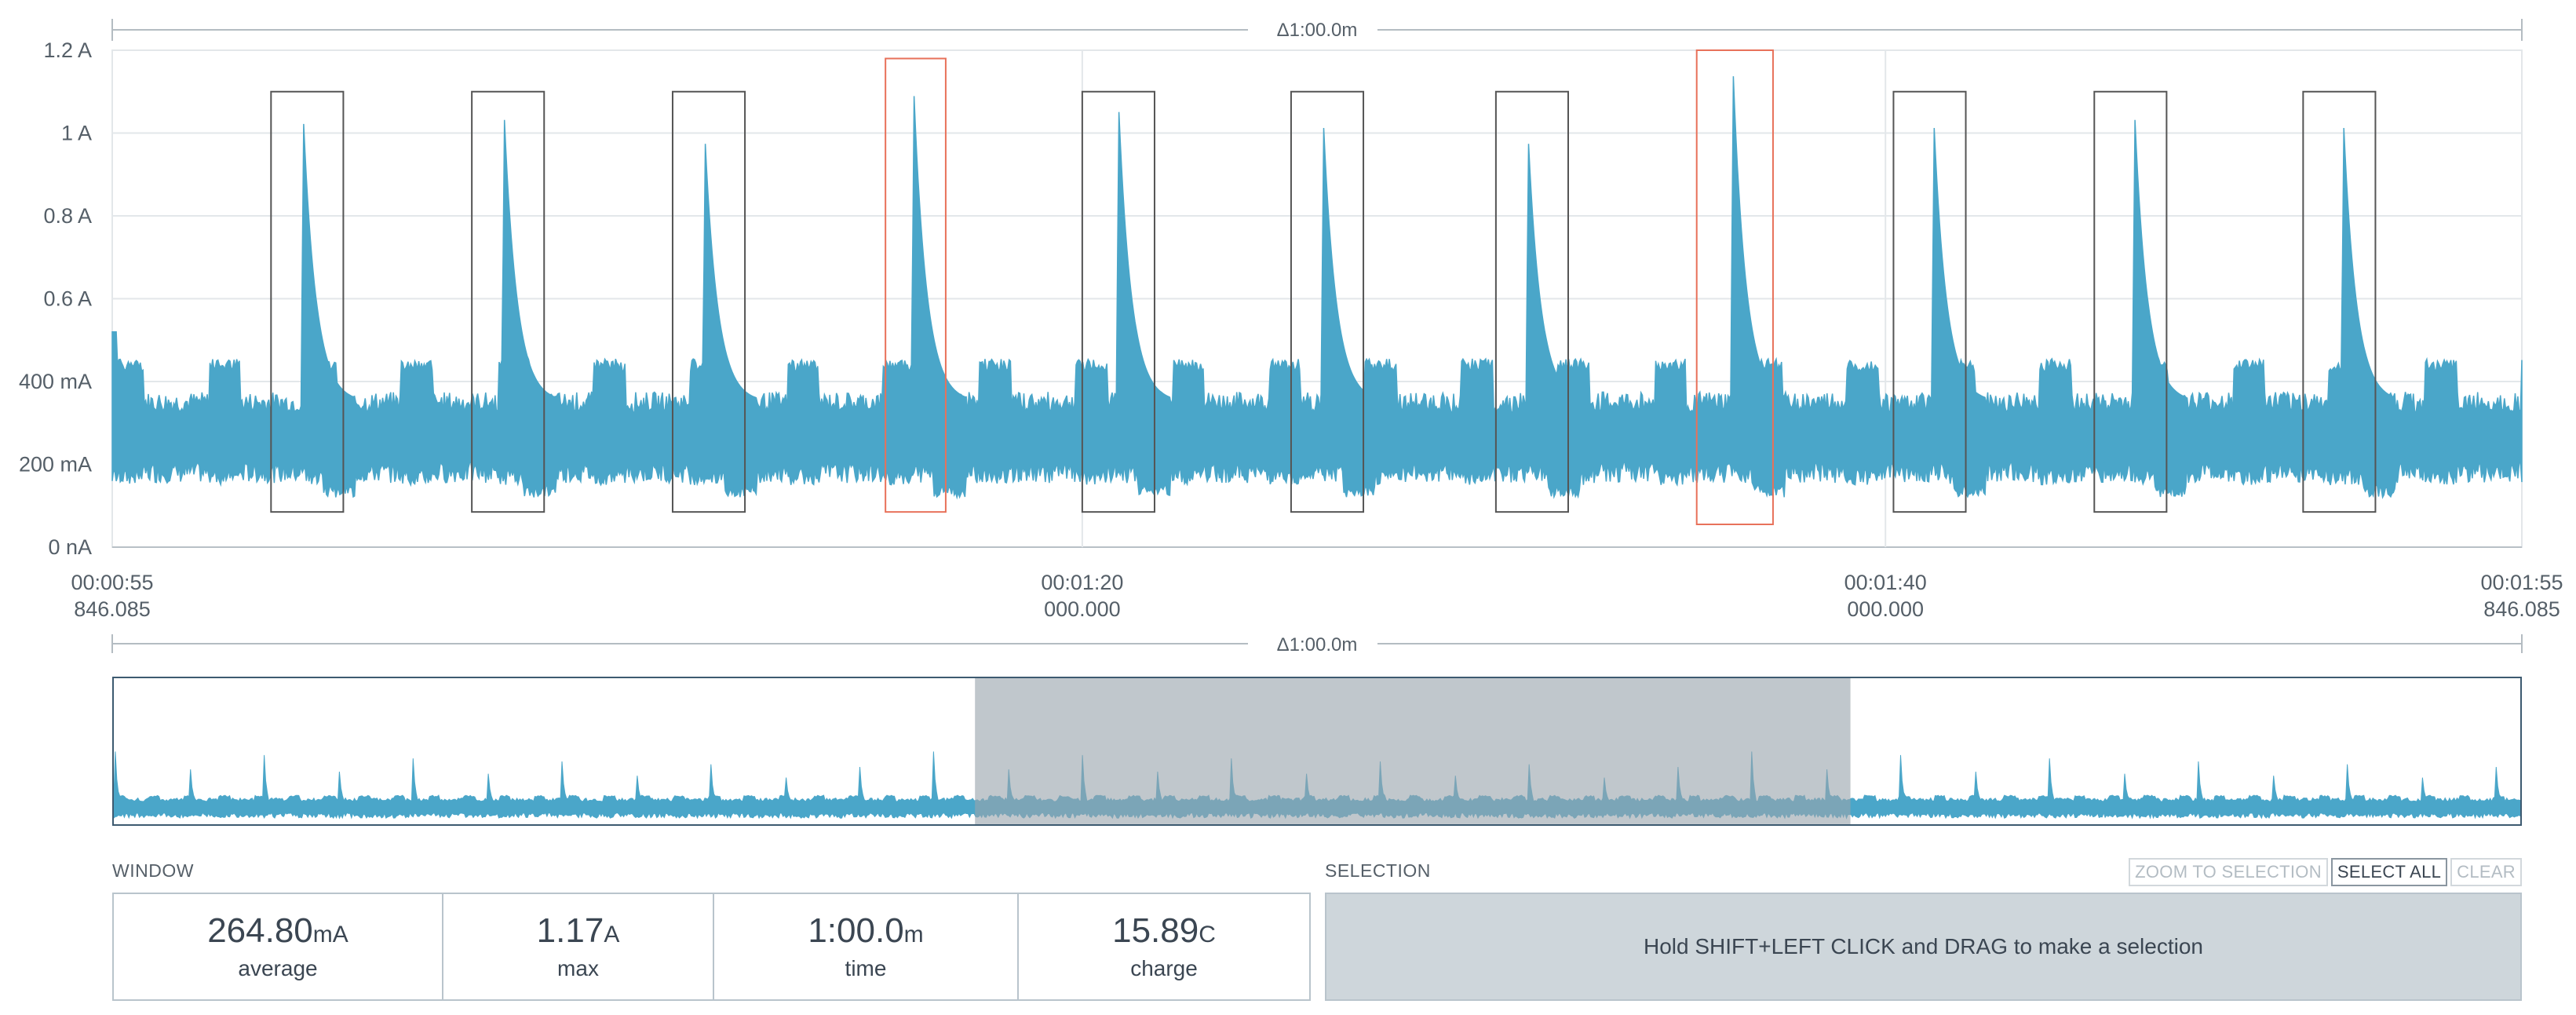 This screenshot has height=1015, width=2576. Describe the element at coordinates (1378, 870) in the screenshot. I see `selection-section-label: SELECTION` at that location.